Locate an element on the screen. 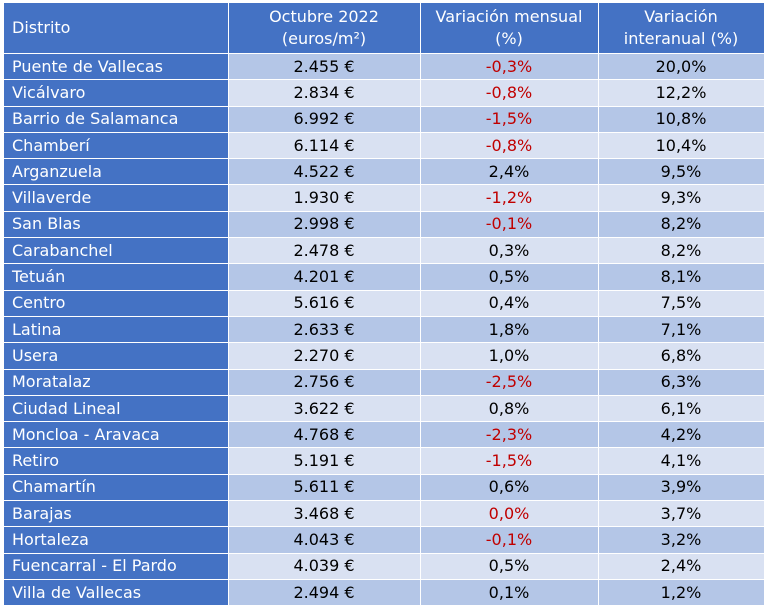 This screenshot has height=606, width=768. district-cell: Vicálvaro is located at coordinates (116, 93).